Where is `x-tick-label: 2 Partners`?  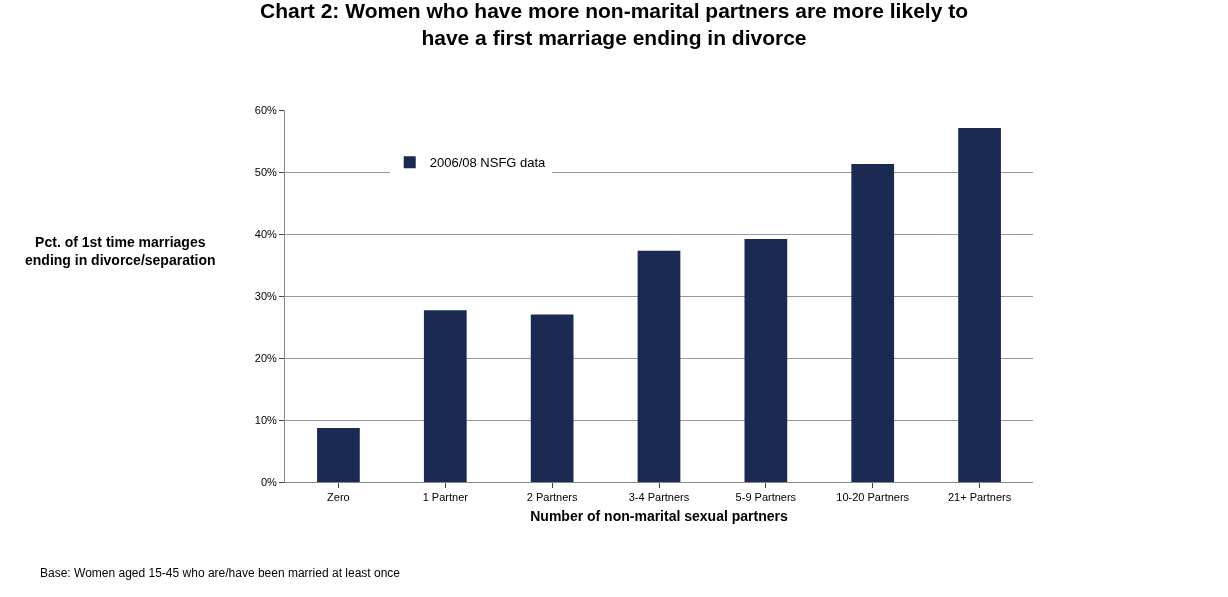 x-tick-label: 2 Partners is located at coordinates (552, 497).